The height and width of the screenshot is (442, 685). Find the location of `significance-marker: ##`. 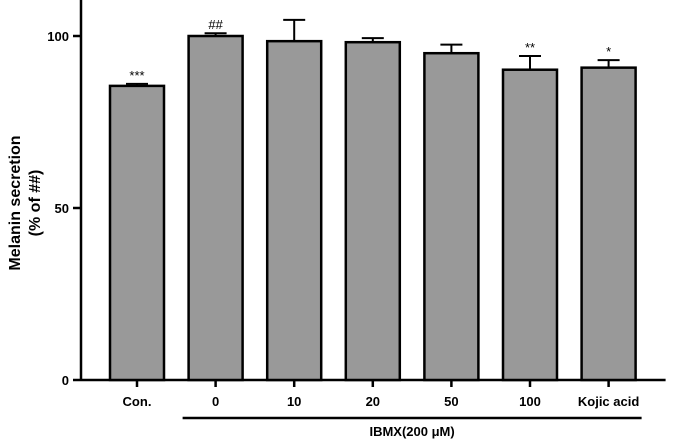

significance-marker: ## is located at coordinates (215, 24).